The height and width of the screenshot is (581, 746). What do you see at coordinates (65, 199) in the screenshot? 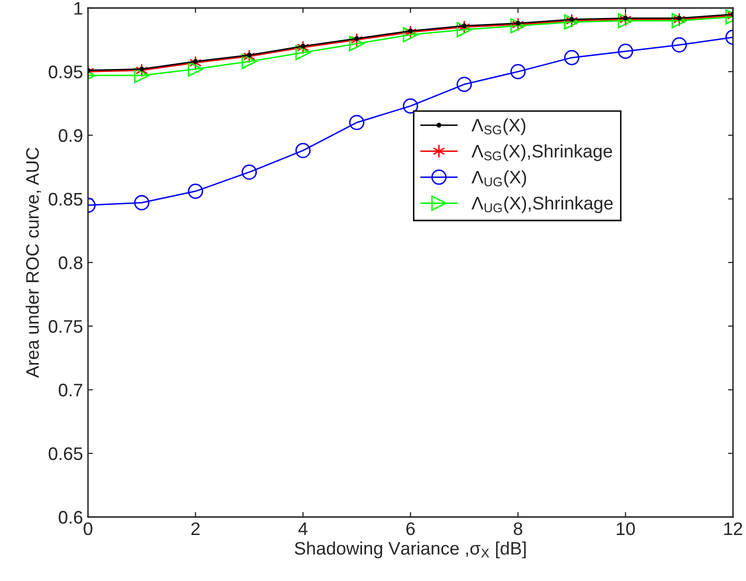
I see `y-tick-label: 0.85` at bounding box center [65, 199].